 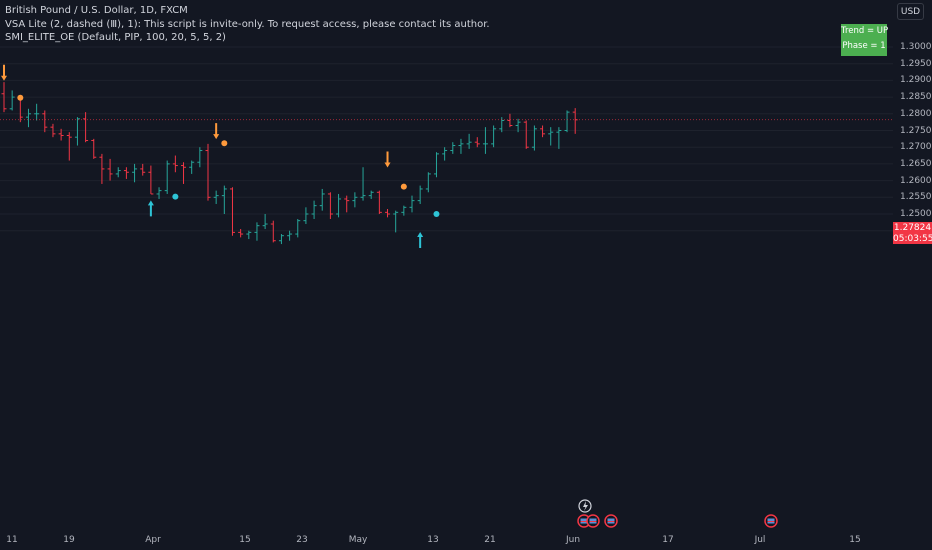 What do you see at coordinates (916, 163) in the screenshot?
I see `price-tick-label: 1.26500` at bounding box center [916, 163].